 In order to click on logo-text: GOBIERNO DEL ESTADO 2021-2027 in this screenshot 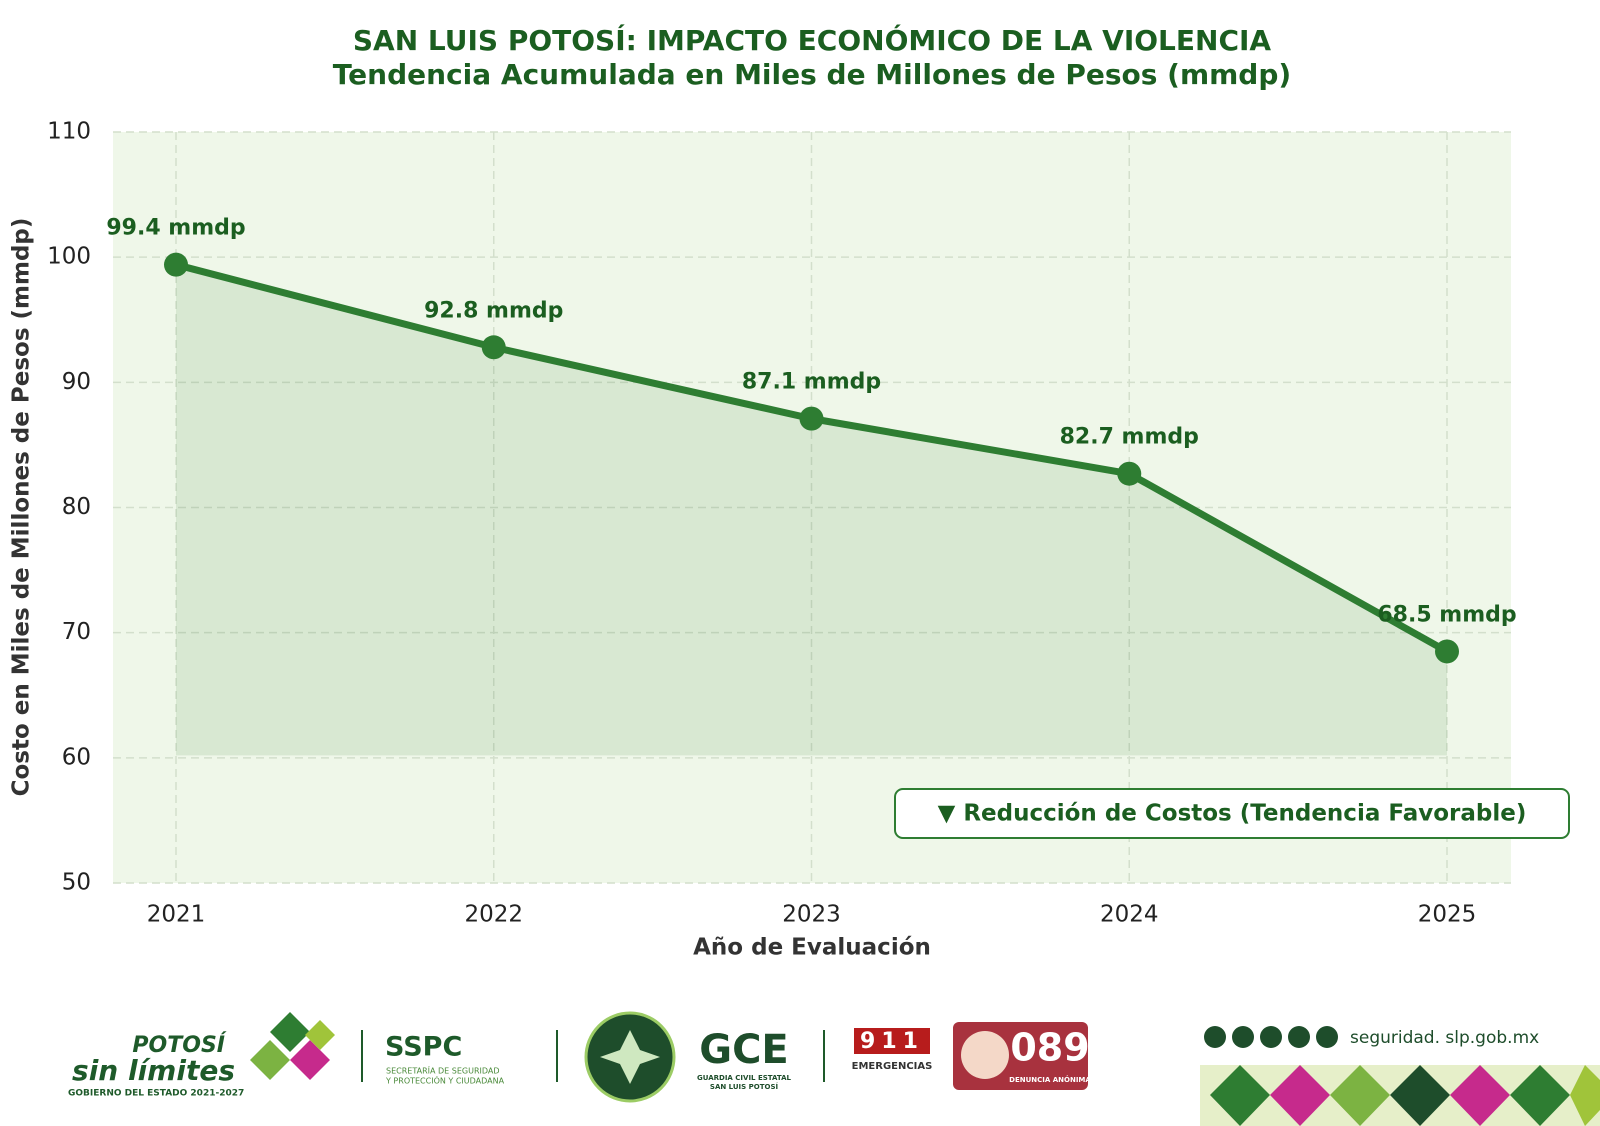, I will do `click(156, 1094)`.